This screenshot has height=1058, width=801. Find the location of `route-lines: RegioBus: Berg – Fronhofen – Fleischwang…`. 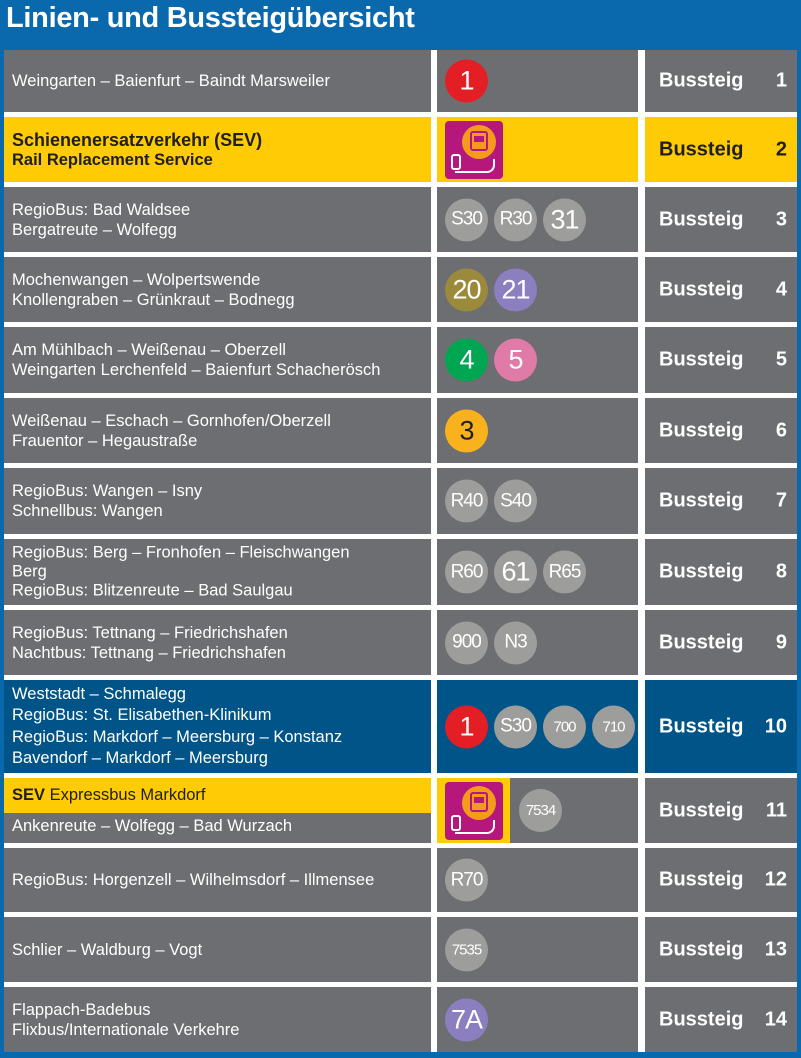

route-lines: RegioBus: Berg – Fronhofen – Fleischwang… is located at coordinates (181, 572).